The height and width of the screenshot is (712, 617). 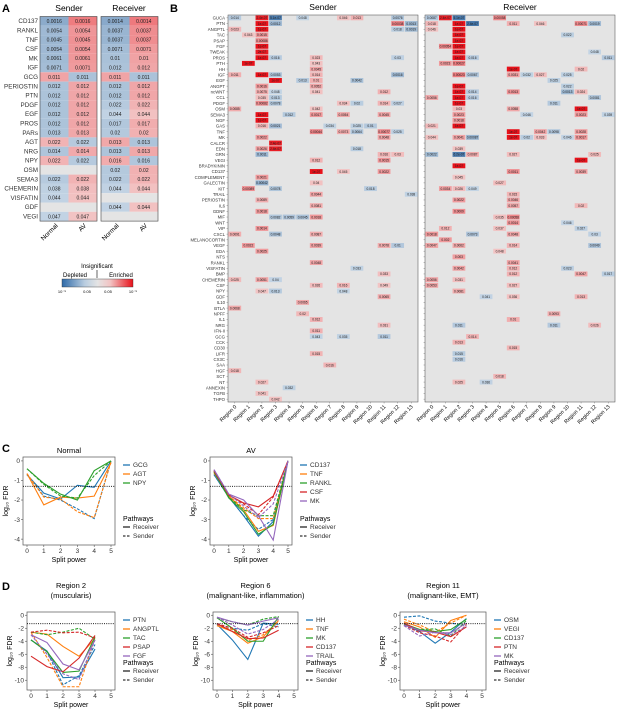 I want to click on series-line-psap-sender, so click(x=63, y=634).